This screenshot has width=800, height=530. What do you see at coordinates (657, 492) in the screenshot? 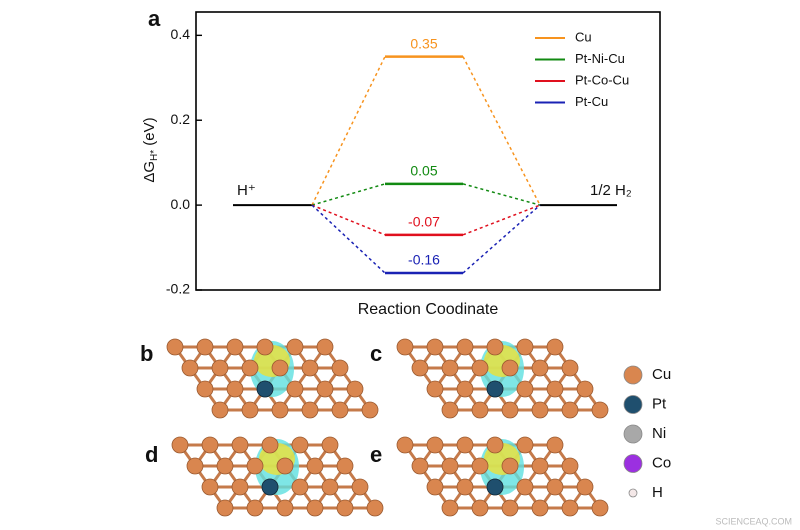
I see `atom-legend-label: H` at bounding box center [657, 492].